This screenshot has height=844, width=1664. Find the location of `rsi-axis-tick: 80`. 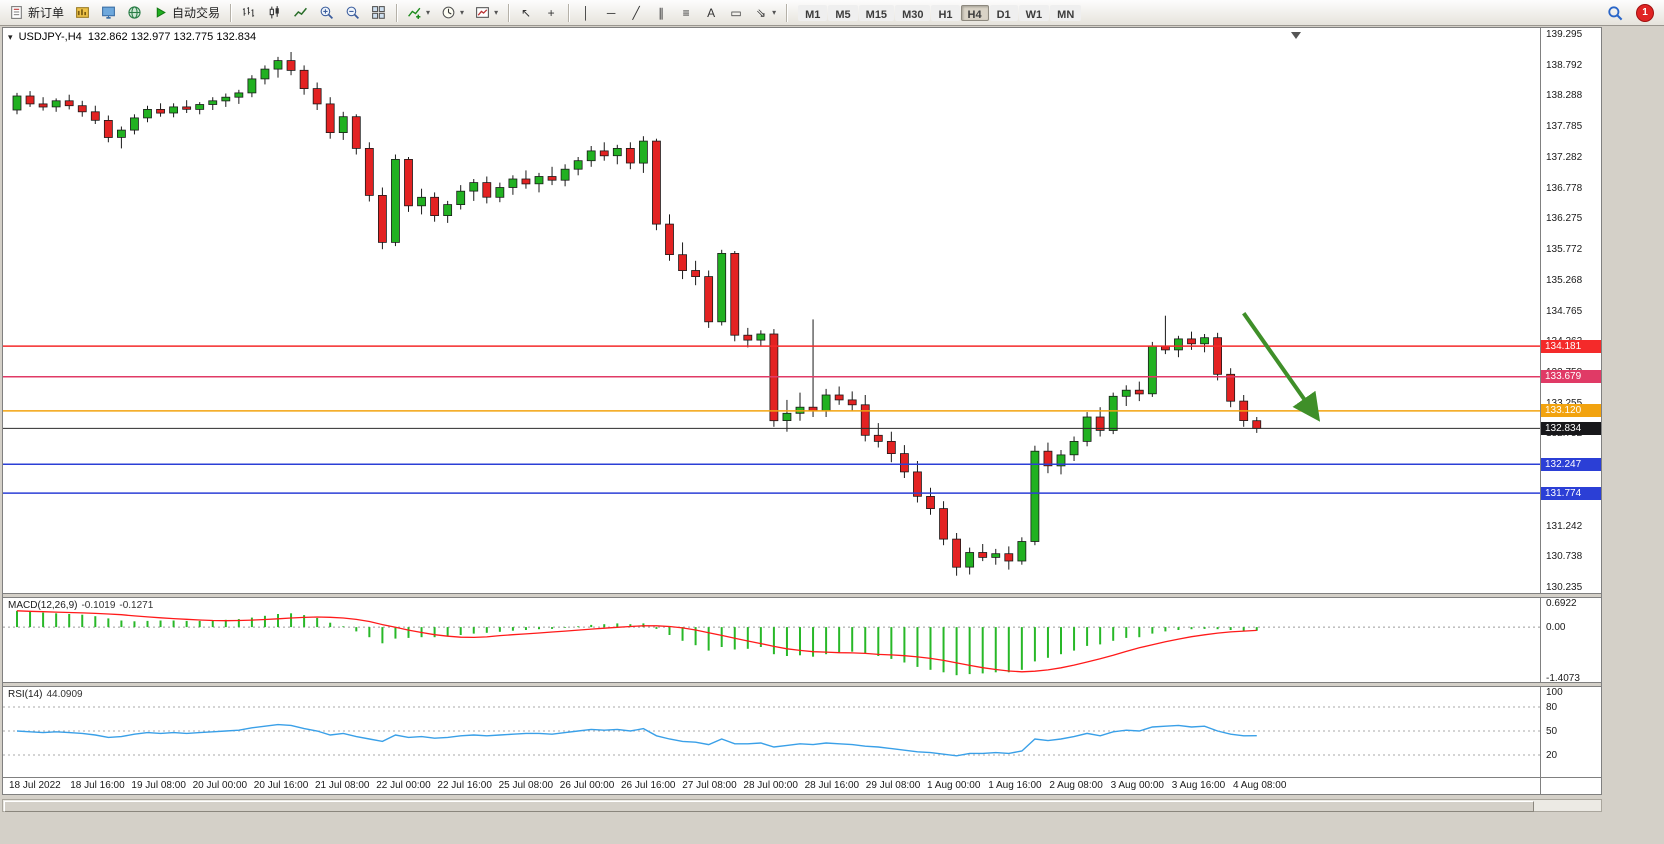

rsi-axis-tick: 80 is located at coordinates (1552, 707).